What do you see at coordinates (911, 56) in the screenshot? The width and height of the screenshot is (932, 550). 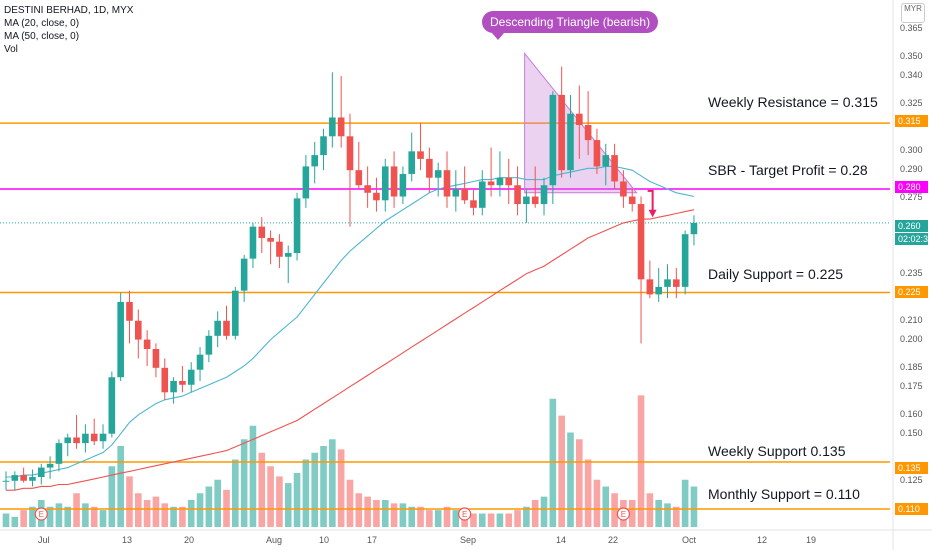 I see `y-tick-label: 0.350` at bounding box center [911, 56].